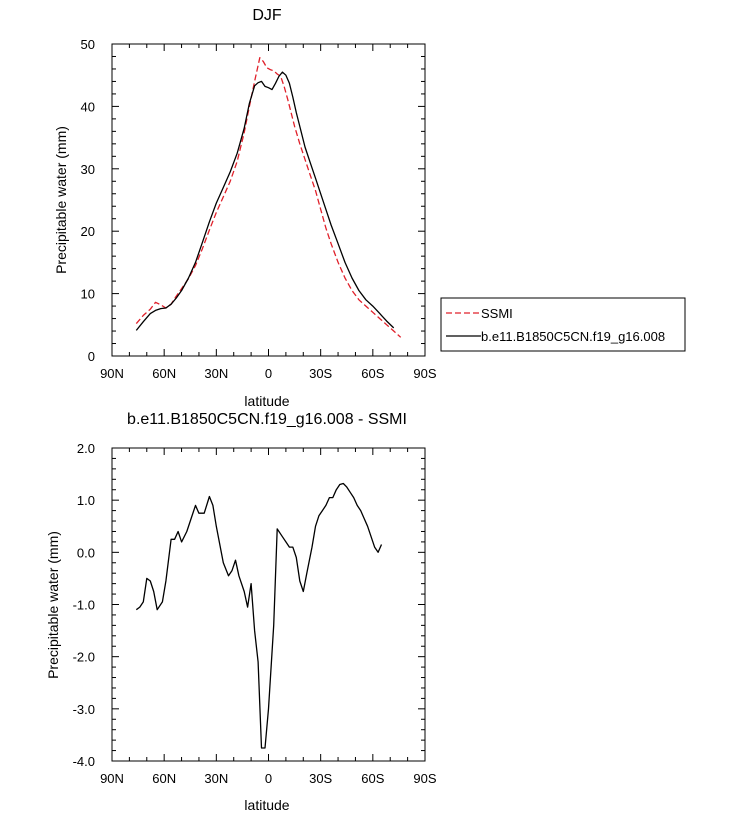 The width and height of the screenshot is (733, 825). I want to click on top-y-tick-labels: 0 10 20 30 40 50, so click(88, 200).